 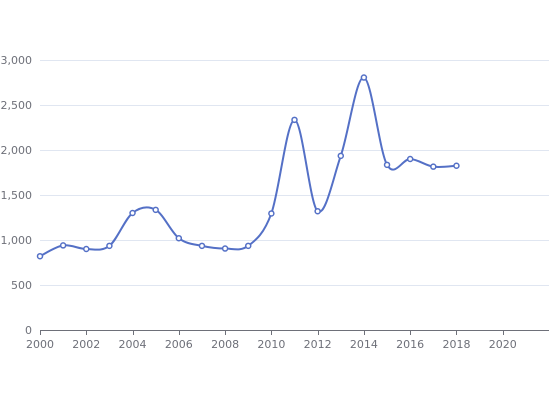 What do you see at coordinates (456, 344) in the screenshot?
I see `x-tick-label: 2018` at bounding box center [456, 344].